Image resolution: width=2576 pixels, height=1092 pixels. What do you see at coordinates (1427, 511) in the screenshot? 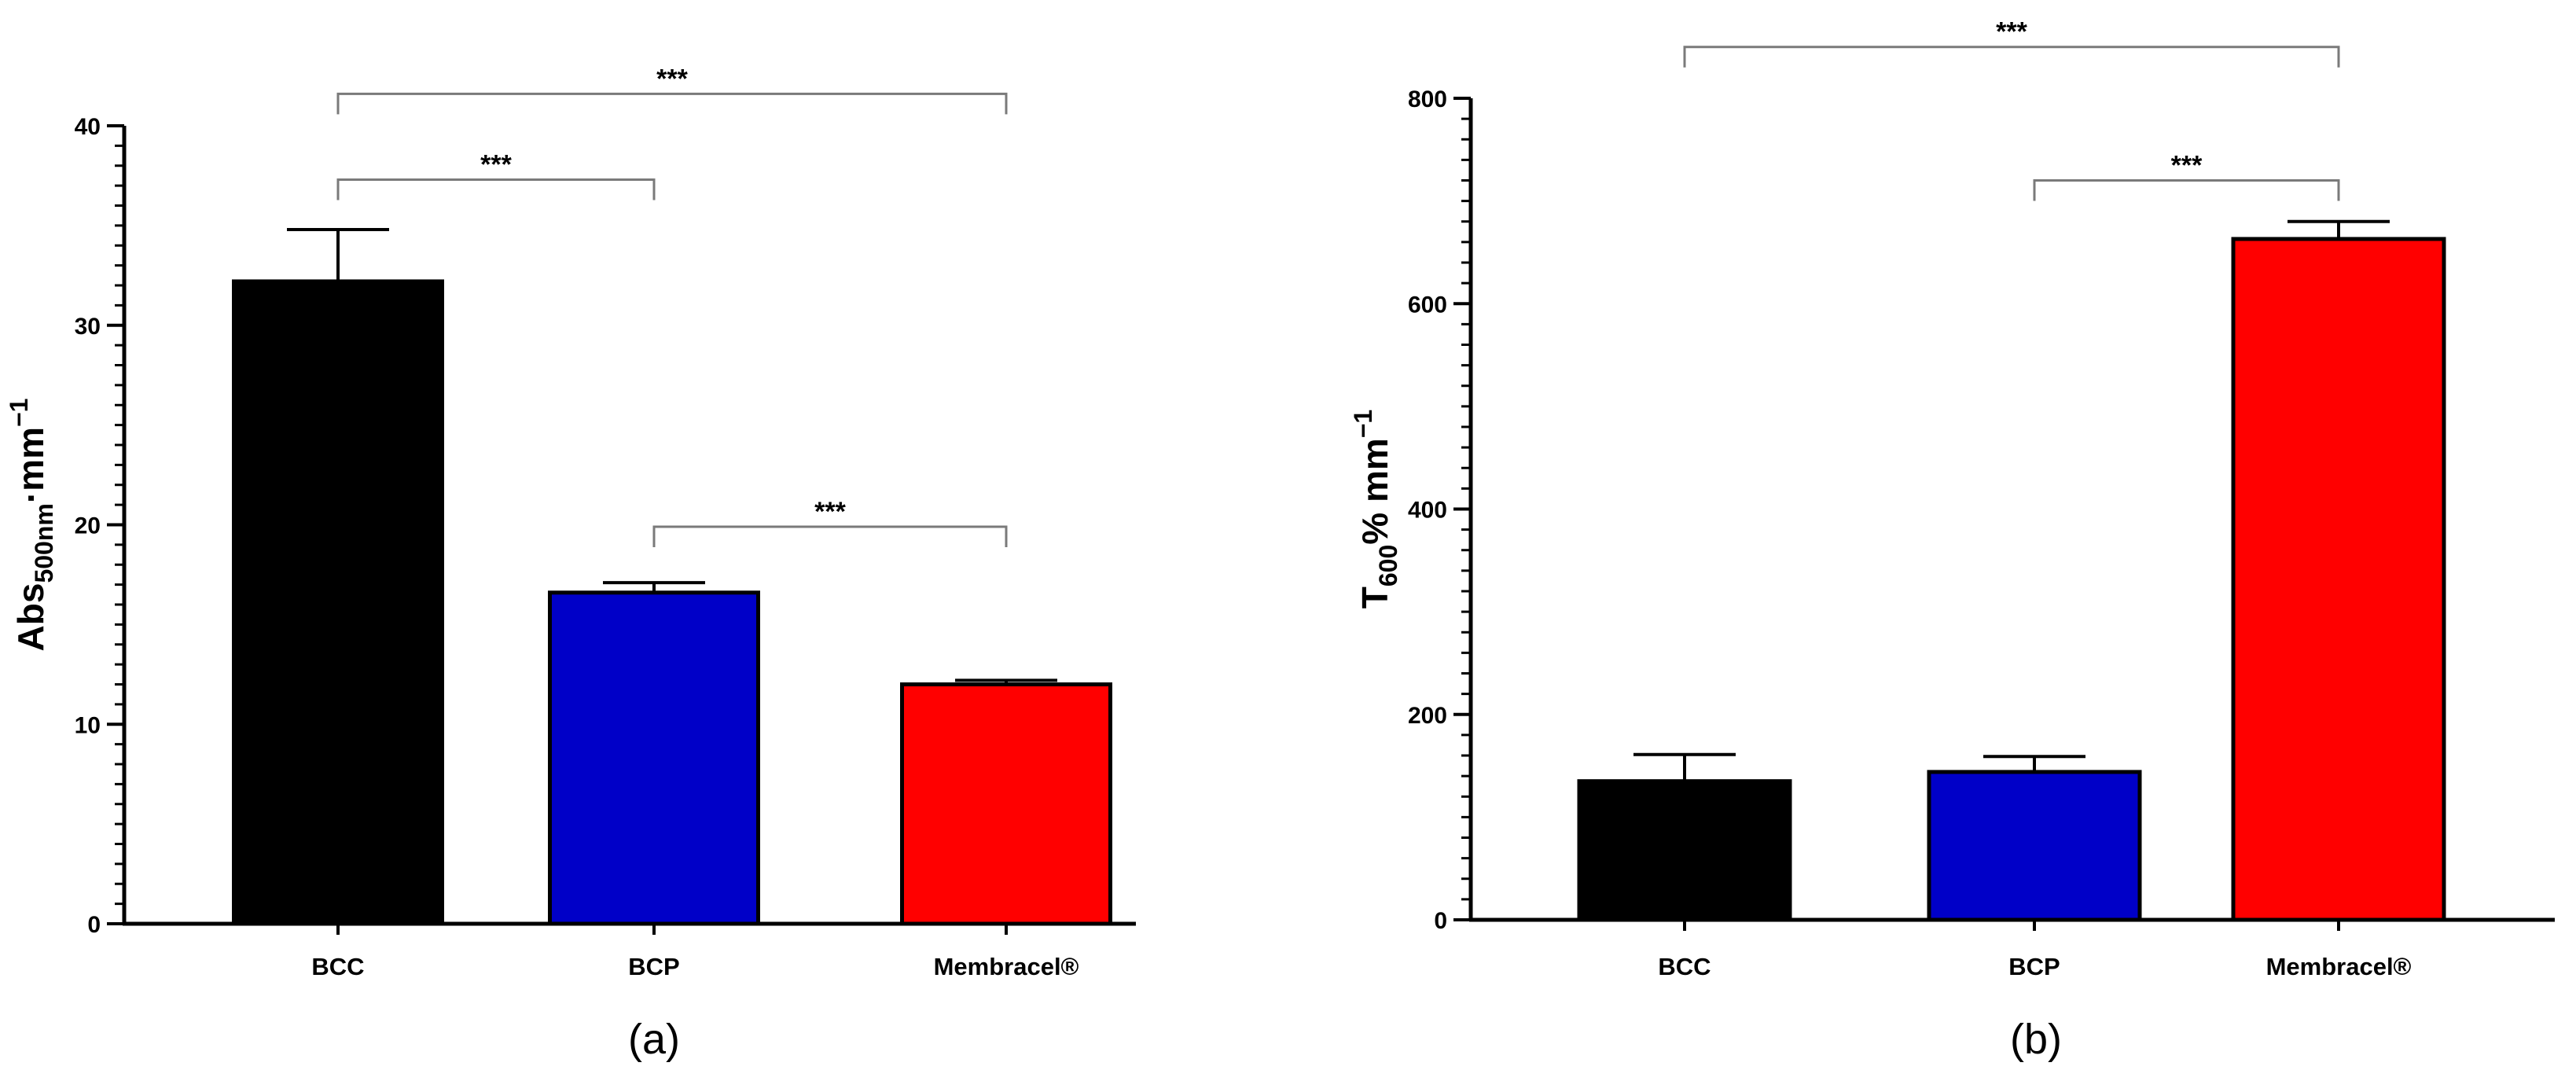
I see `y-tick-label: 400` at bounding box center [1427, 511].